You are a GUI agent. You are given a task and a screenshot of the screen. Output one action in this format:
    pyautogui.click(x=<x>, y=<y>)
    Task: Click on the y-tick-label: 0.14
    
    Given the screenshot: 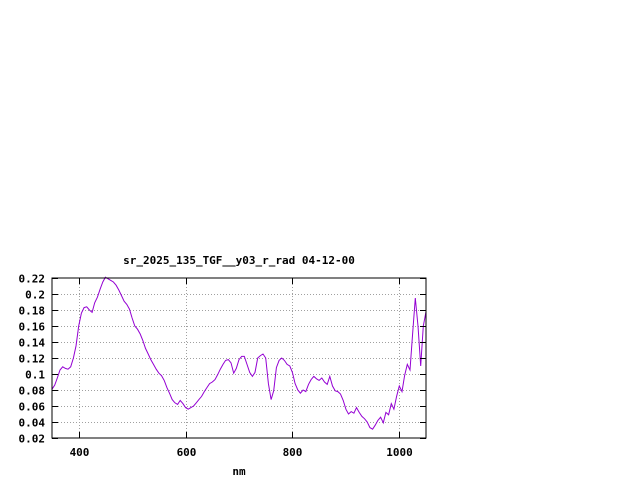 What is the action you would take?
    pyautogui.click(x=32, y=343)
    